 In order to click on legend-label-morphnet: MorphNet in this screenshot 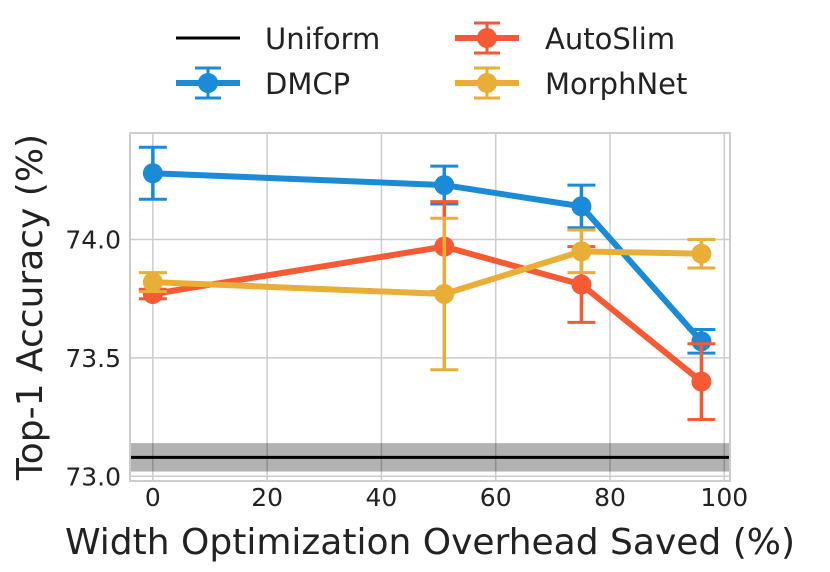, I will do `click(616, 84)`.